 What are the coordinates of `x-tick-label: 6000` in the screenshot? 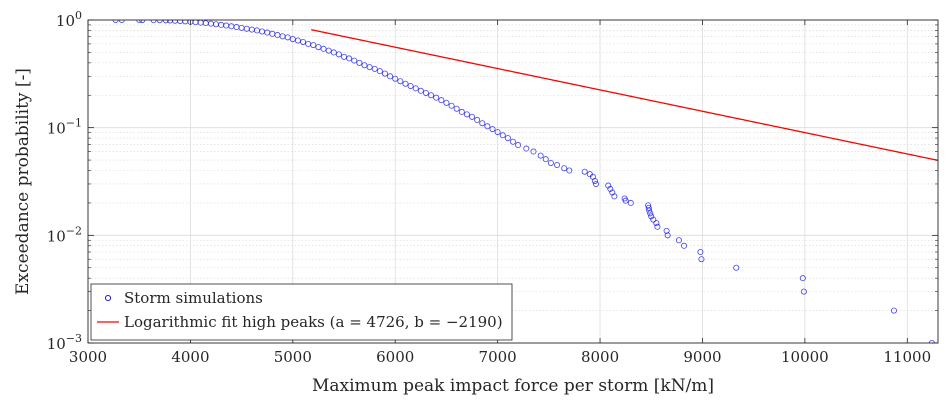 It's located at (395, 357).